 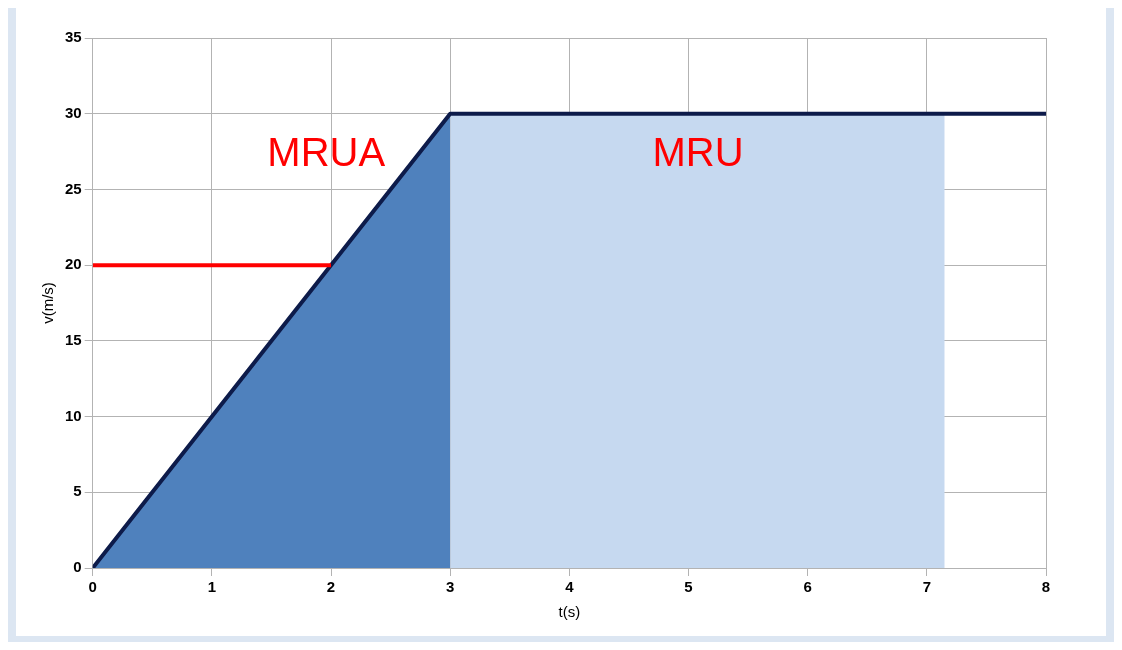 I want to click on x-tick-label: 2, so click(x=331, y=587).